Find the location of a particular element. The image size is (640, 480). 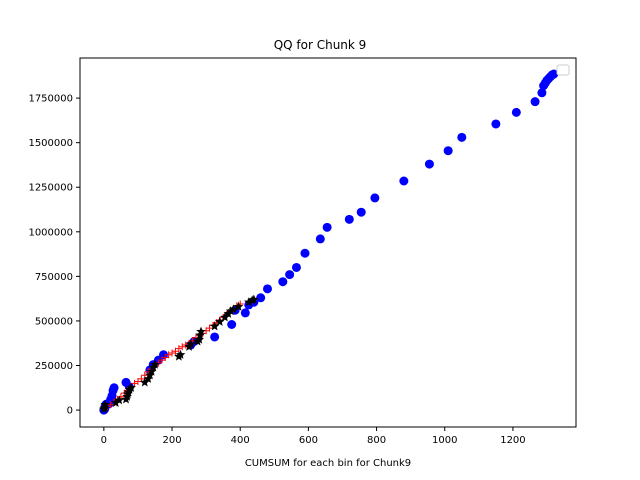

x-axis-label: CUMSUM for each bin for Chunk9 is located at coordinates (328, 463).